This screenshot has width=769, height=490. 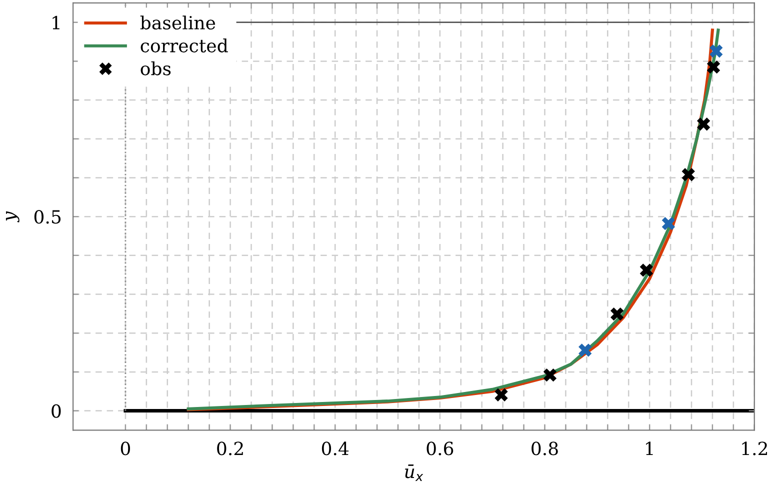 What do you see at coordinates (184, 45) in the screenshot?
I see `legend-label: corrected` at bounding box center [184, 45].